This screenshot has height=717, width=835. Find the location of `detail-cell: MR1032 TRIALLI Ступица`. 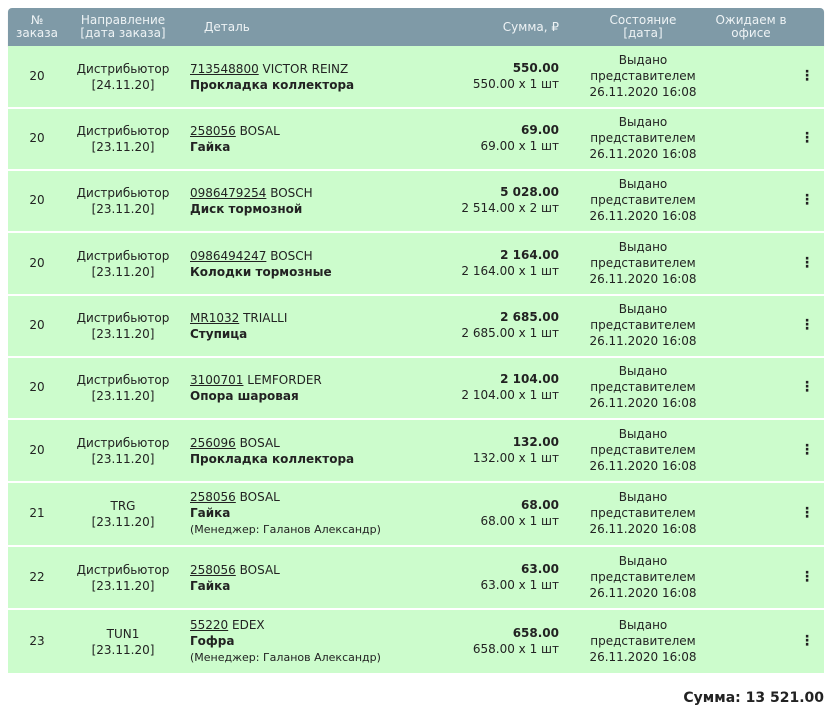

detail-cell: MR1032 TRIALLI Ступица is located at coordinates (238, 326).